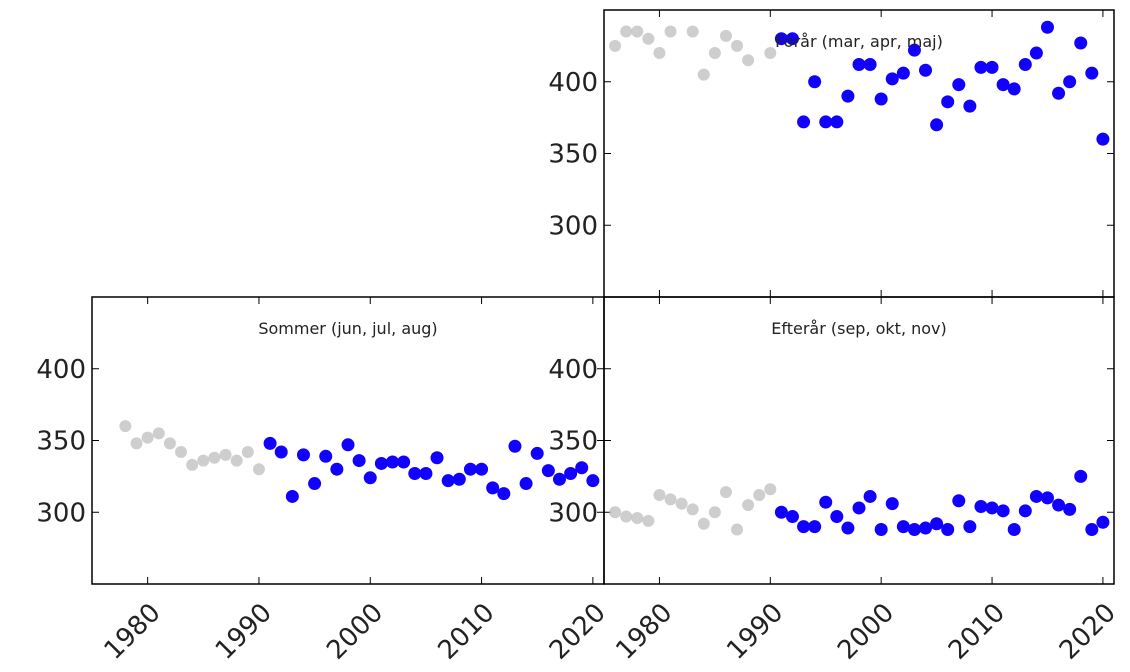 The width and height of the screenshot is (1130, 672). What do you see at coordinates (573, 370) in the screenshot?
I see `y-tick-label: 400` at bounding box center [573, 370].